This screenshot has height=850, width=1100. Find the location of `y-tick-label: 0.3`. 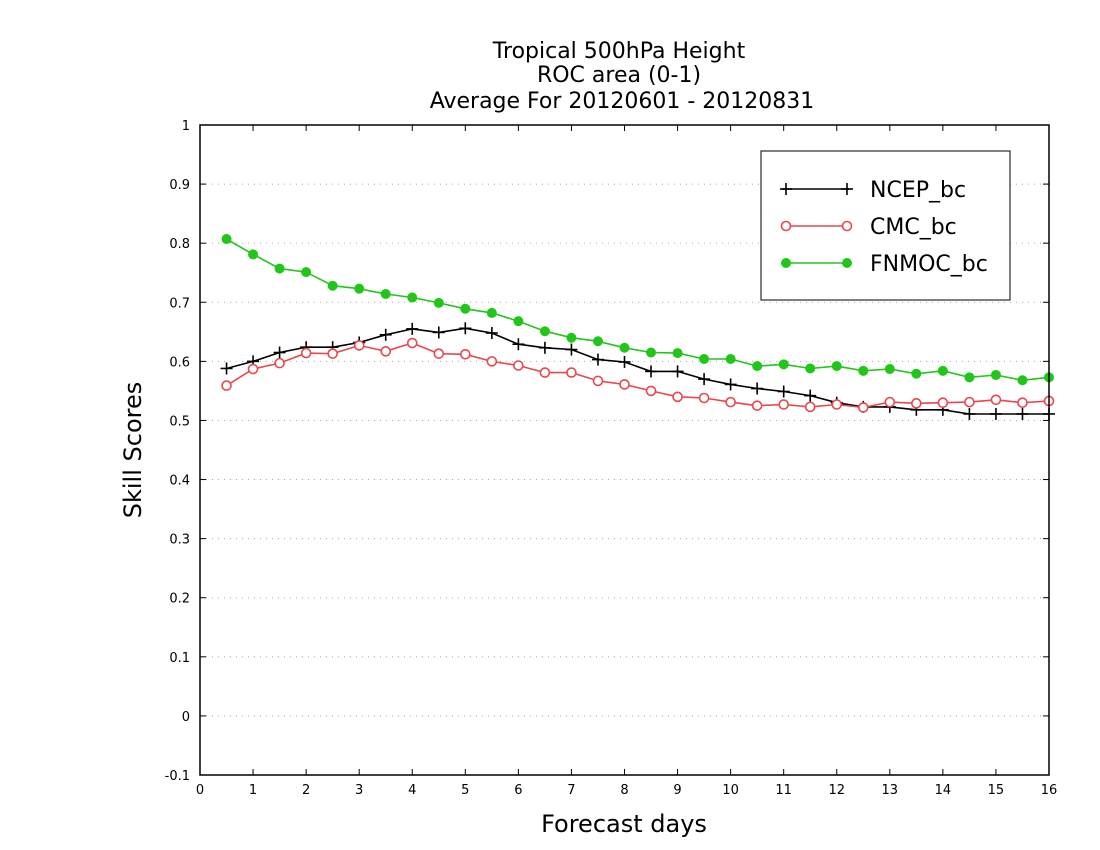

y-tick-label: 0.3 is located at coordinates (179, 540).